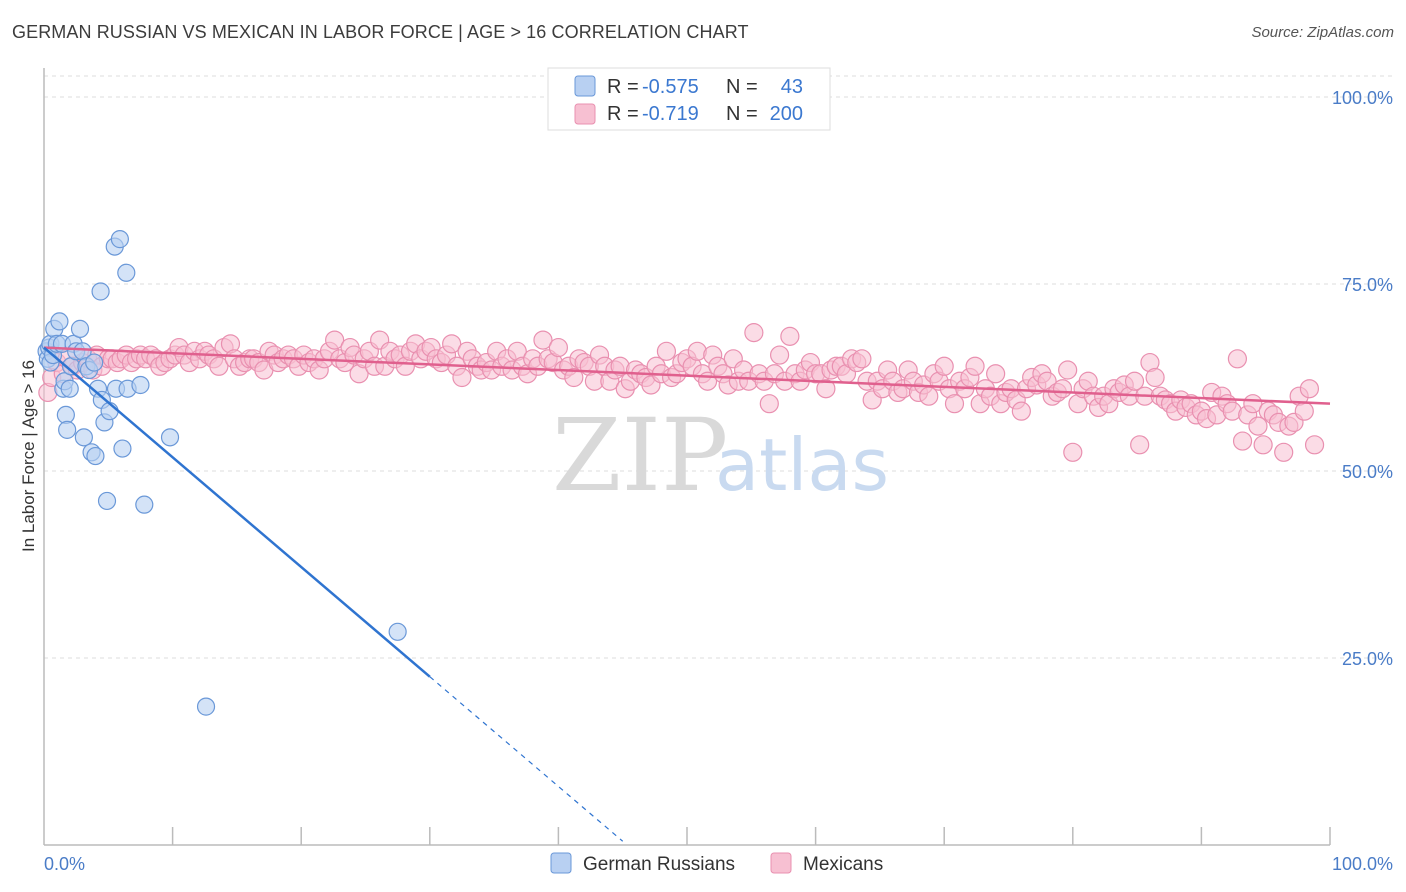  What do you see at coordinates (1362, 864) in the screenshot?
I see `x-tick-label-max: 100.0%` at bounding box center [1362, 864].